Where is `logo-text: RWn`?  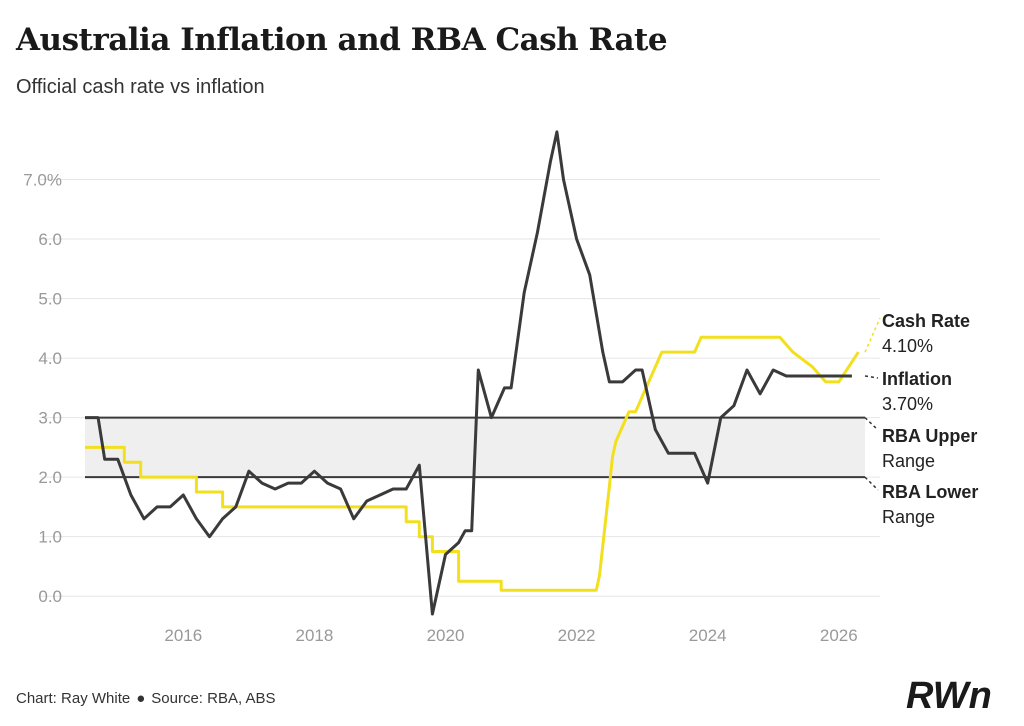 logo-text: RWn is located at coordinates (949, 695).